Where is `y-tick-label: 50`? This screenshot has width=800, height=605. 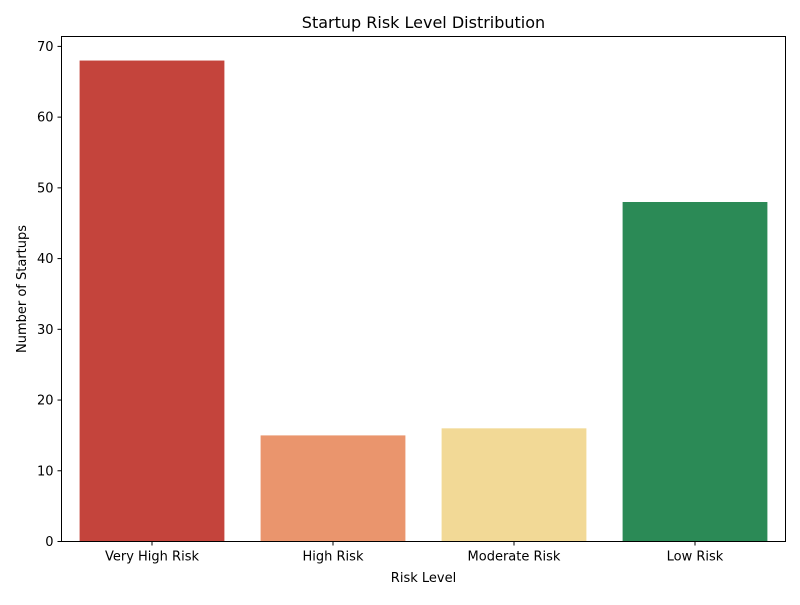
y-tick-label: 50 is located at coordinates (45, 188).